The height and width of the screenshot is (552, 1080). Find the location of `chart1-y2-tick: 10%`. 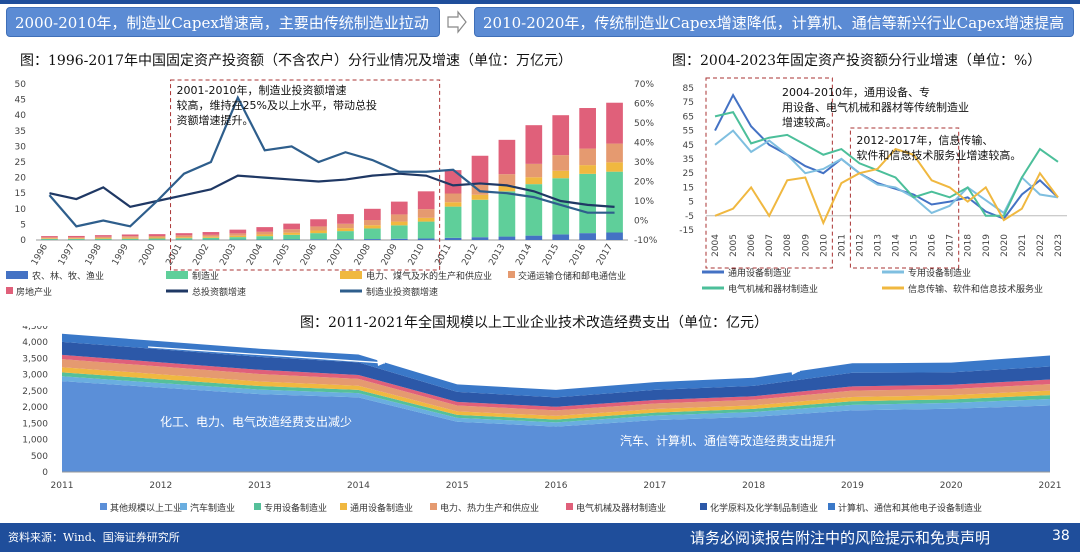

chart1-y2-tick: 10% is located at coordinates (644, 202).